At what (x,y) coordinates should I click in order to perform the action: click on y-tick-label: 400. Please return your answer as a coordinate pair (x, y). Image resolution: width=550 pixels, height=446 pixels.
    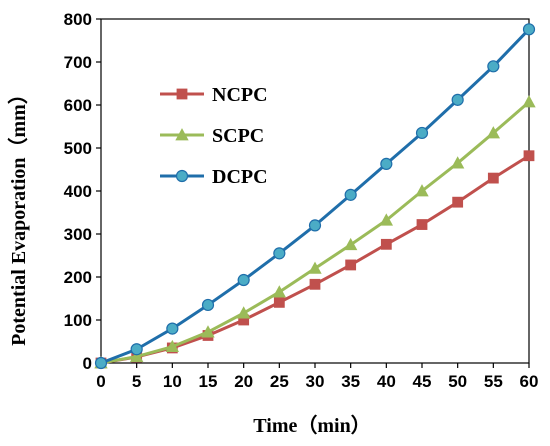
    Looking at the image, I should click on (78, 191).